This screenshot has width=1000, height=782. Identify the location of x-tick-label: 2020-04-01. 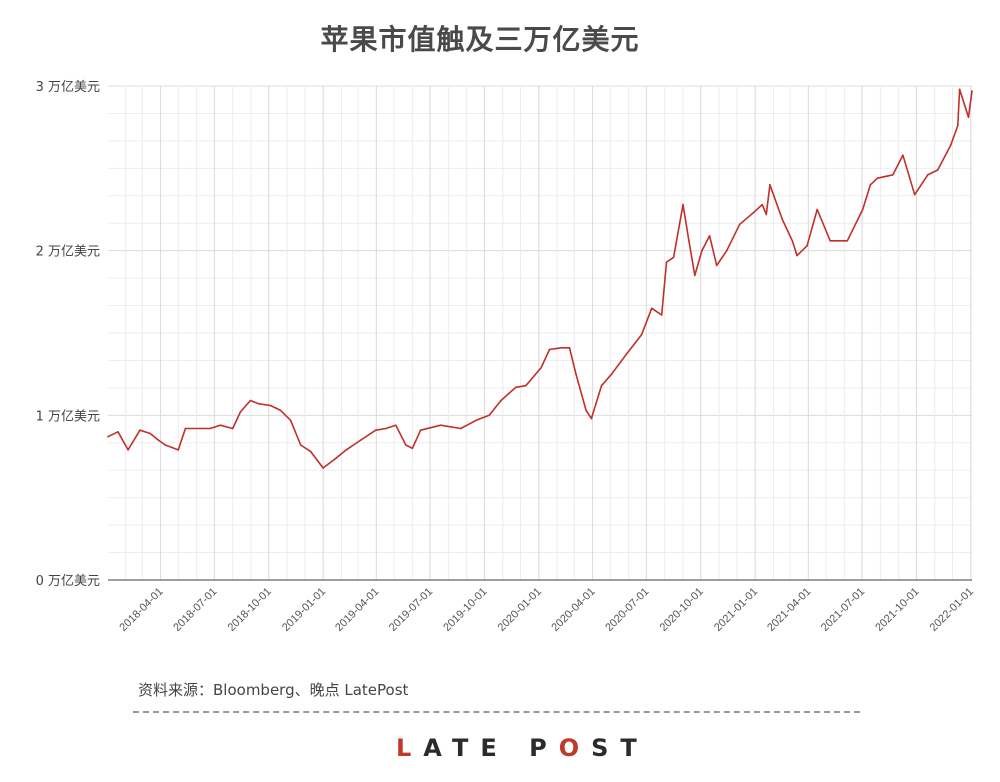
(573, 610).